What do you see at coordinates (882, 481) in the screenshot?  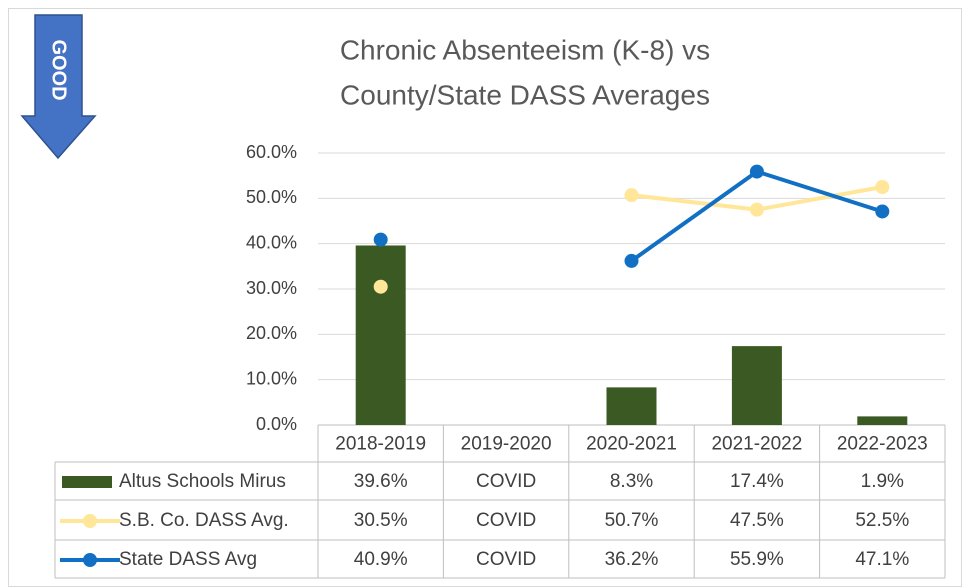 I see `table-cell: 1.9%` at bounding box center [882, 481].